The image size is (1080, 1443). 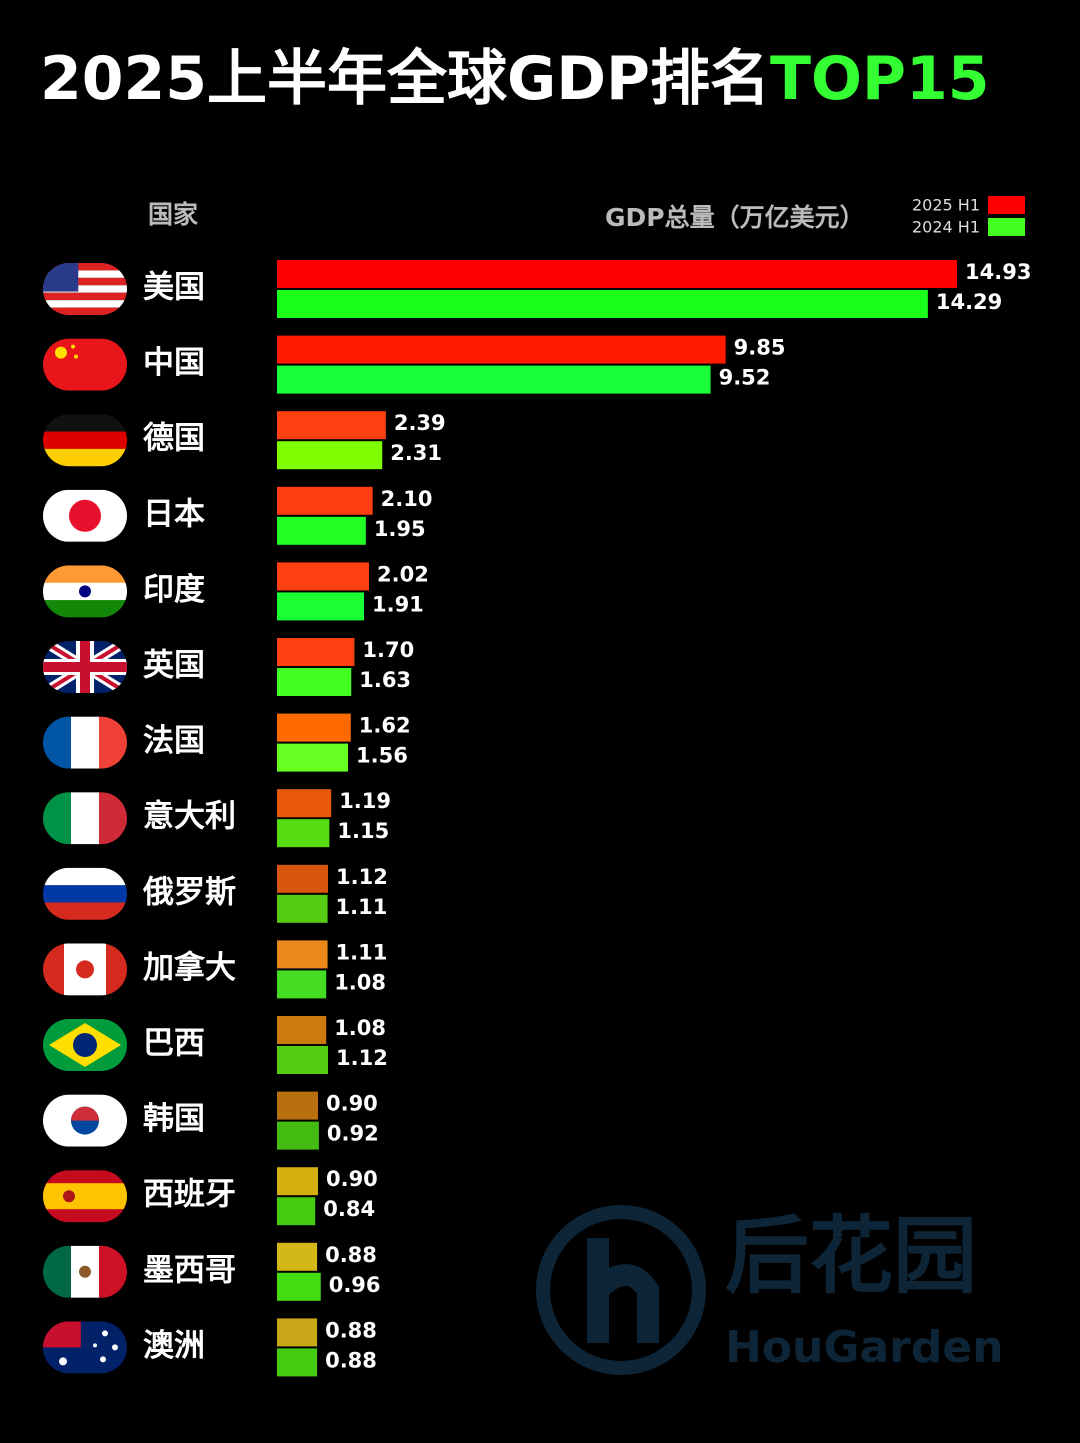 What do you see at coordinates (174, 1119) in the screenshot?
I see `category-label: 韩国` at bounding box center [174, 1119].